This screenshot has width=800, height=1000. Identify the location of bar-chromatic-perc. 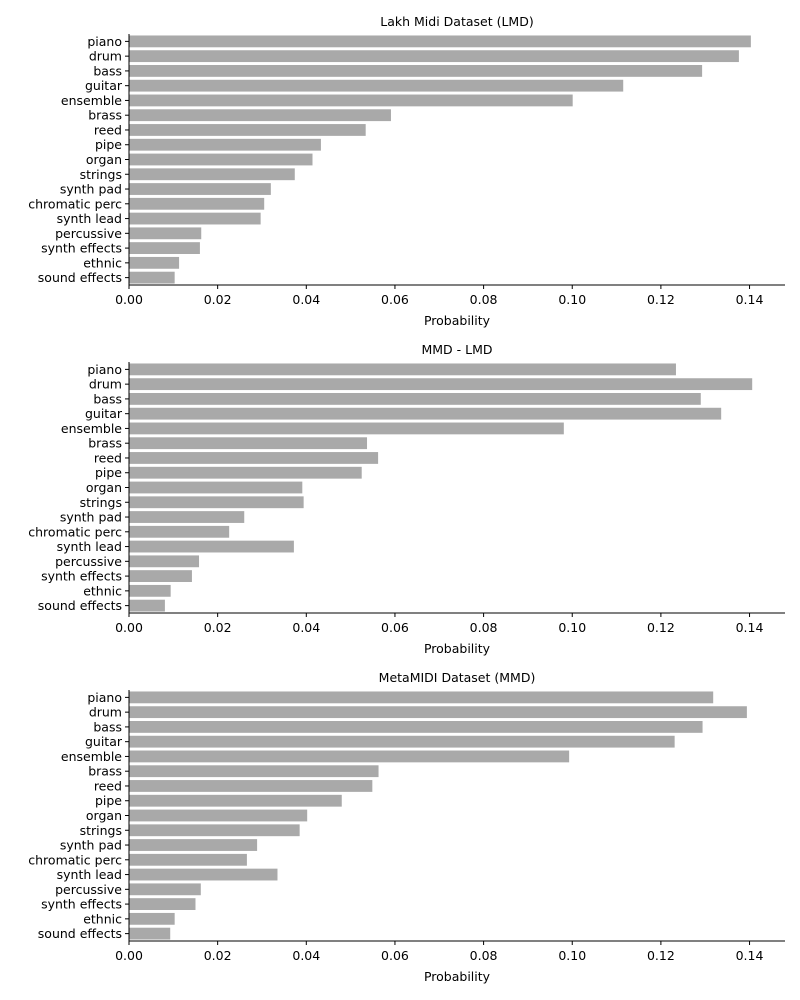
(179, 531).